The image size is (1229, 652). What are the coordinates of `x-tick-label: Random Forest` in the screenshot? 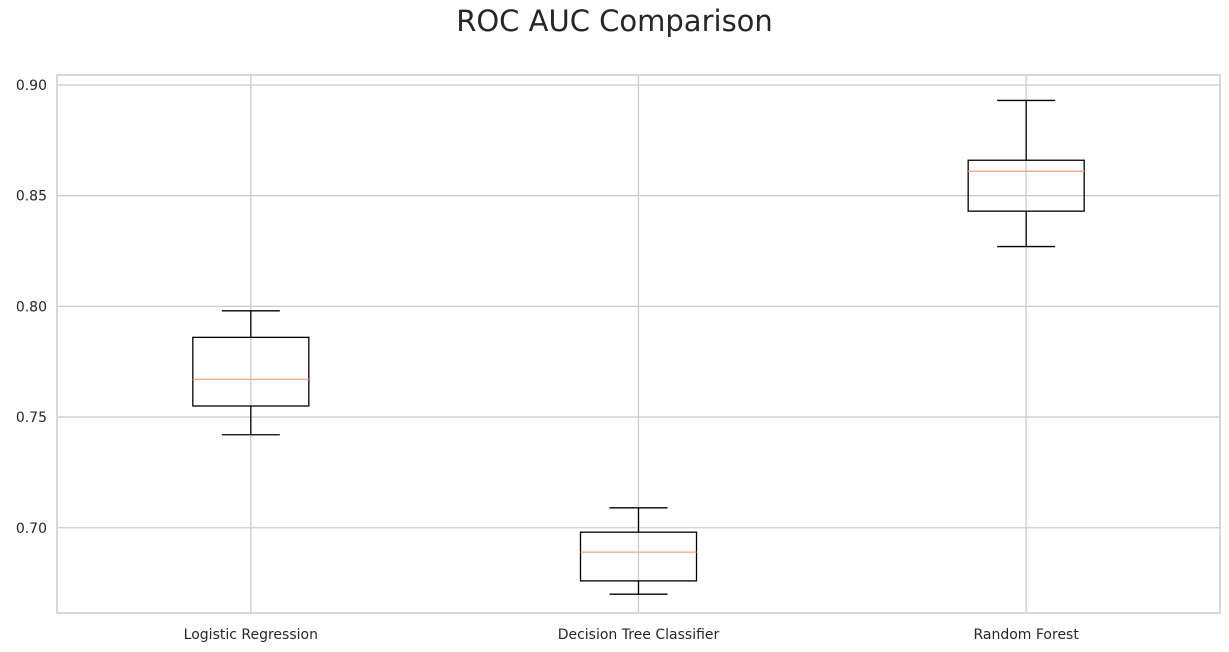 It's located at (1026, 635).